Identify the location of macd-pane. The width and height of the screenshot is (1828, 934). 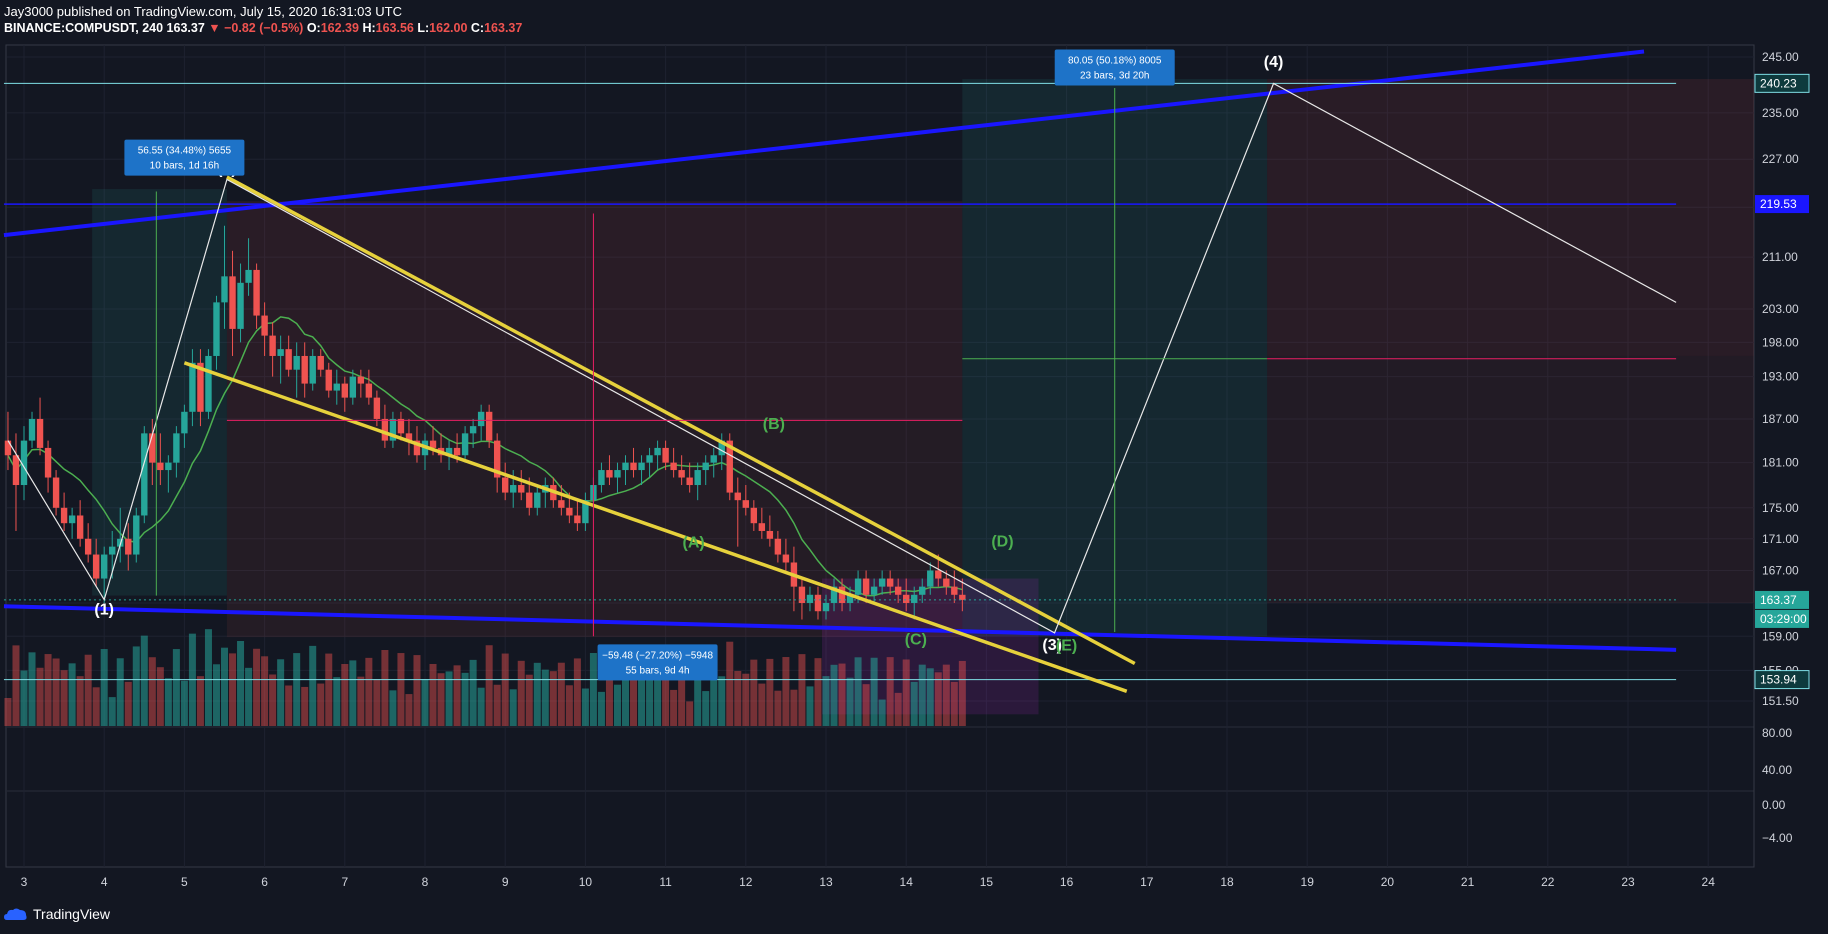
(880, 829).